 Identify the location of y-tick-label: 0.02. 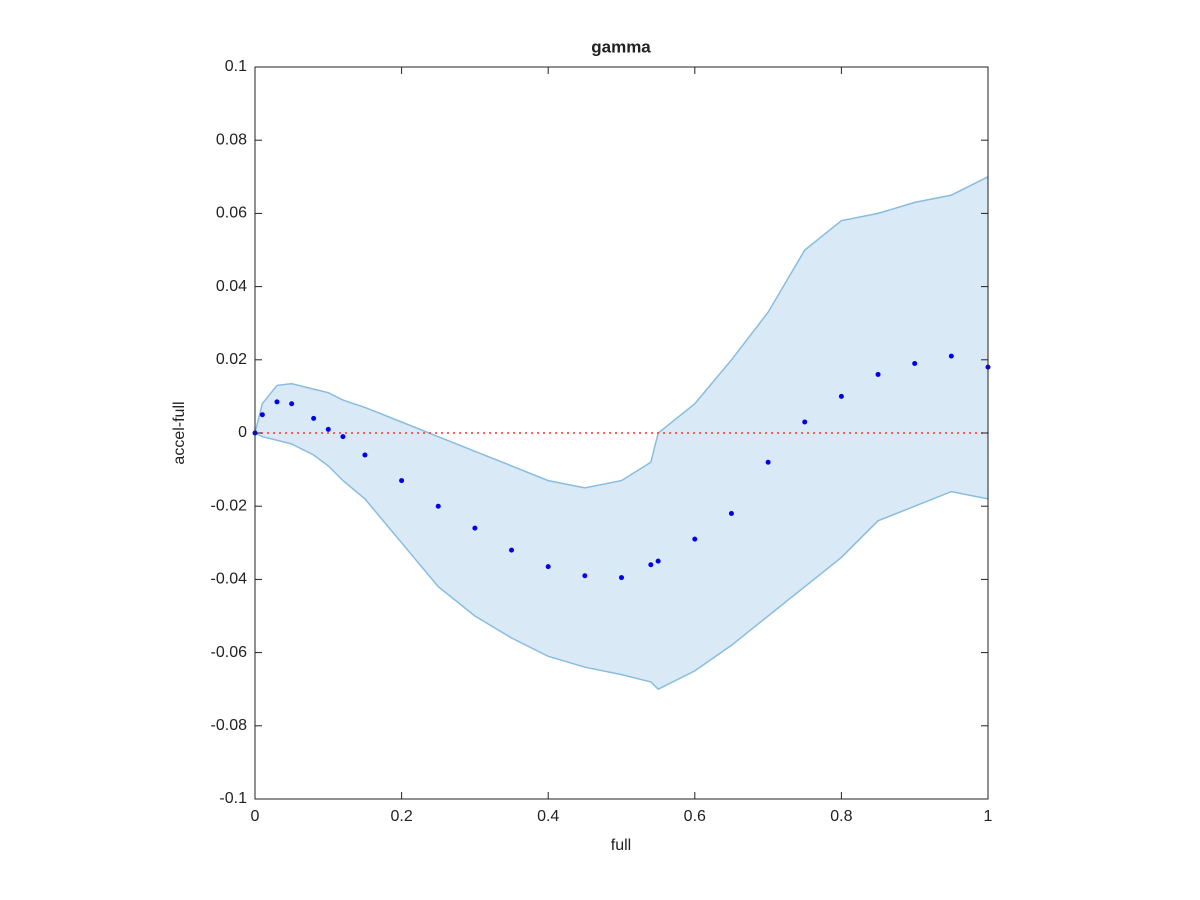
(231, 359).